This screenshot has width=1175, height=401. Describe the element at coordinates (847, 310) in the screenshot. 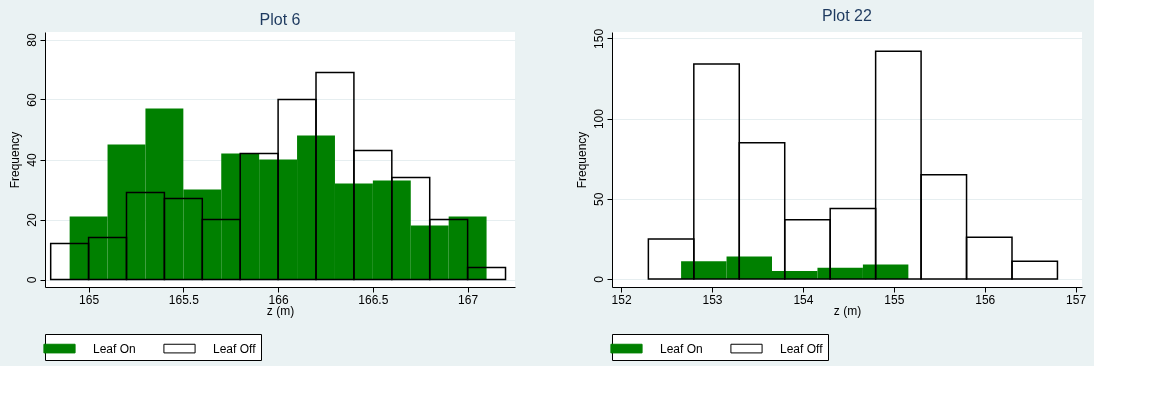

I see `x-axis-title: z (m)` at that location.